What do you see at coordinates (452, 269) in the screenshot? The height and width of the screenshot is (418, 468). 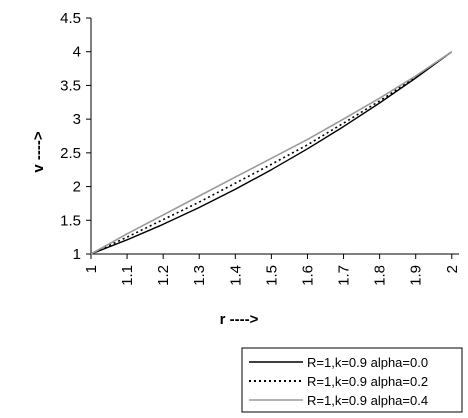 I see `x-tick-label: 2` at bounding box center [452, 269].